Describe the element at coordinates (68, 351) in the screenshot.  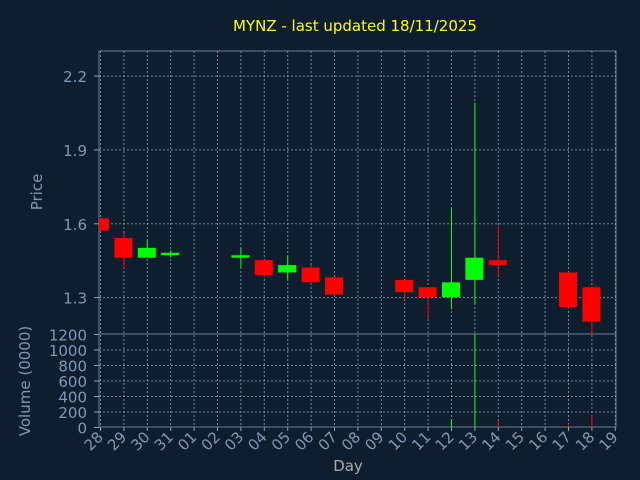
I see `volume-tick-label: 1000` at that location.